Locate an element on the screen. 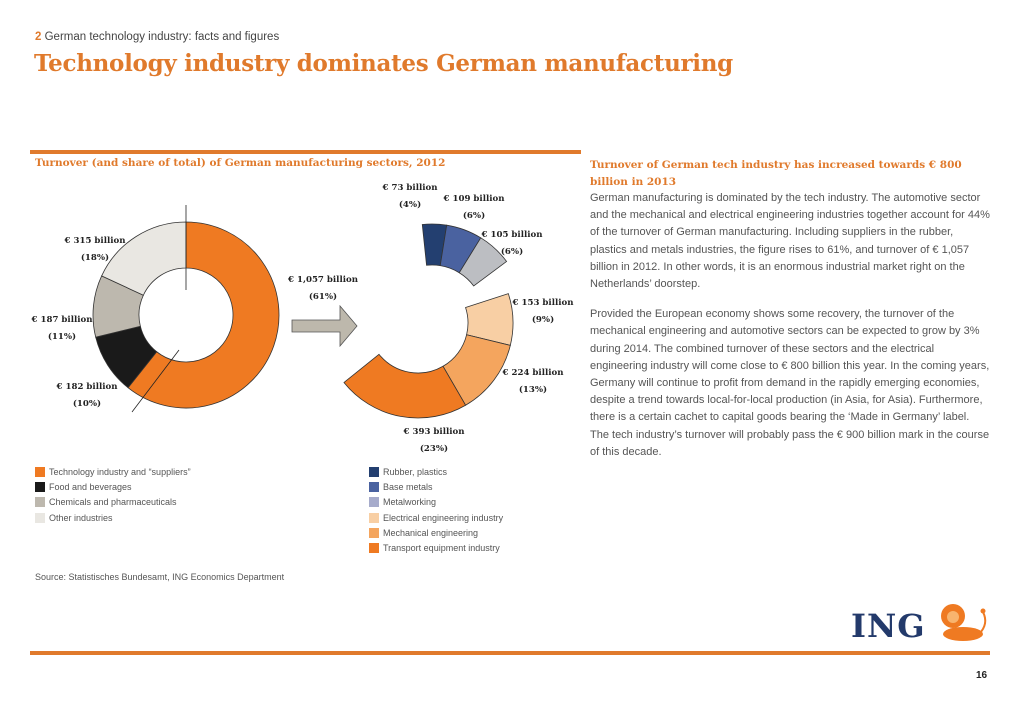 Image resolution: width=1024 pixels, height=725 pixels. donut-chart-breakdown is located at coordinates (428, 321).